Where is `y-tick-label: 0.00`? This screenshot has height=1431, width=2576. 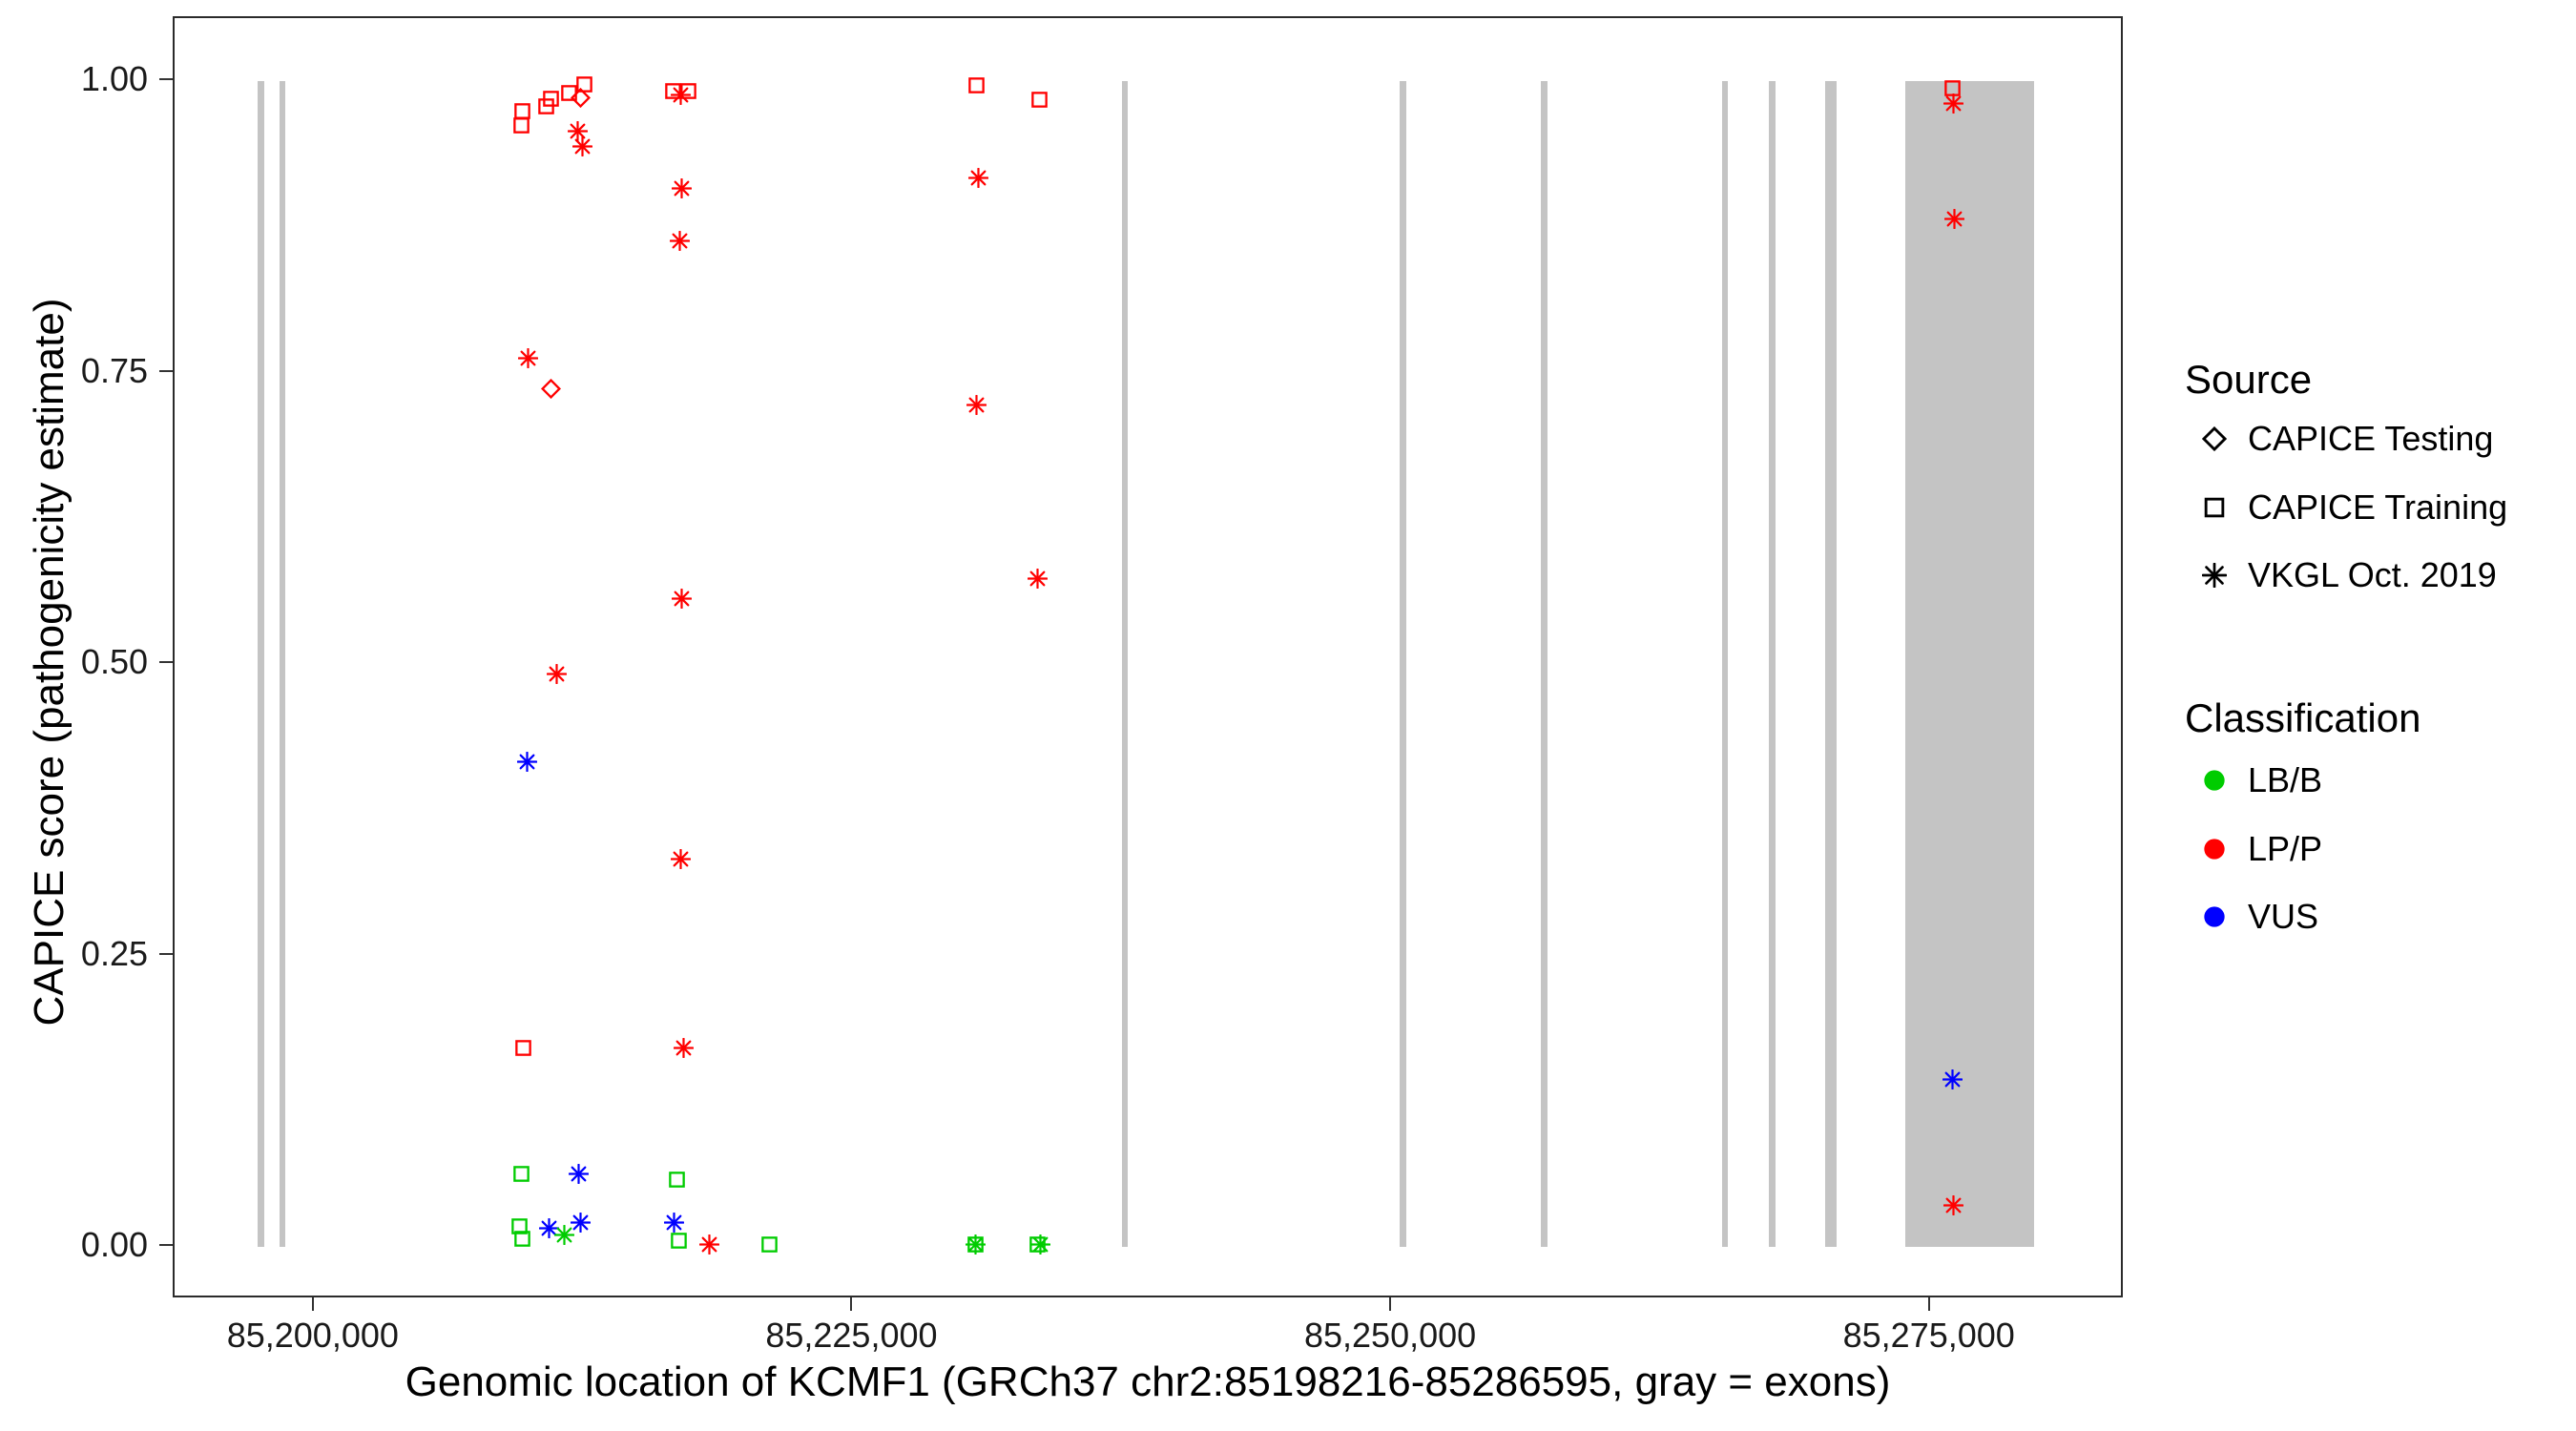 y-tick-label: 0.00 is located at coordinates (114, 1244).